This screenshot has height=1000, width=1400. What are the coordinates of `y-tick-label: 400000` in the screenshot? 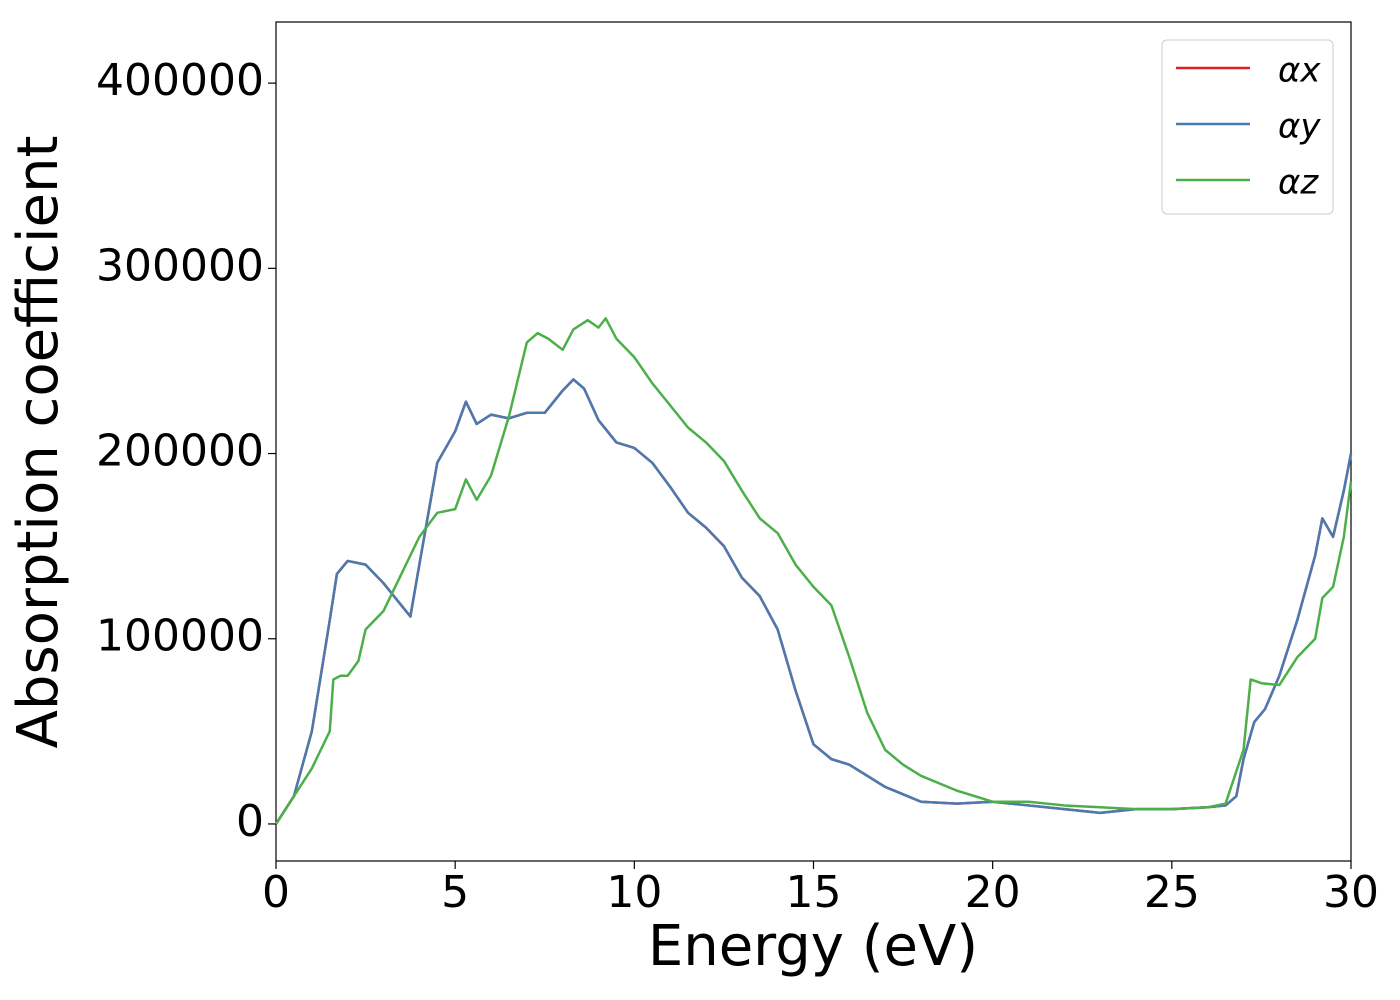 It's located at (180, 80).